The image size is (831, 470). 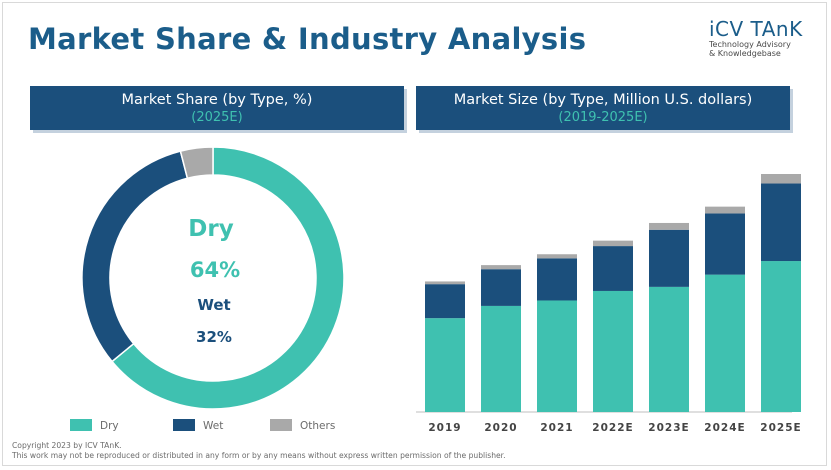 I want to click on bar-wet-2023e, so click(x=669, y=258).